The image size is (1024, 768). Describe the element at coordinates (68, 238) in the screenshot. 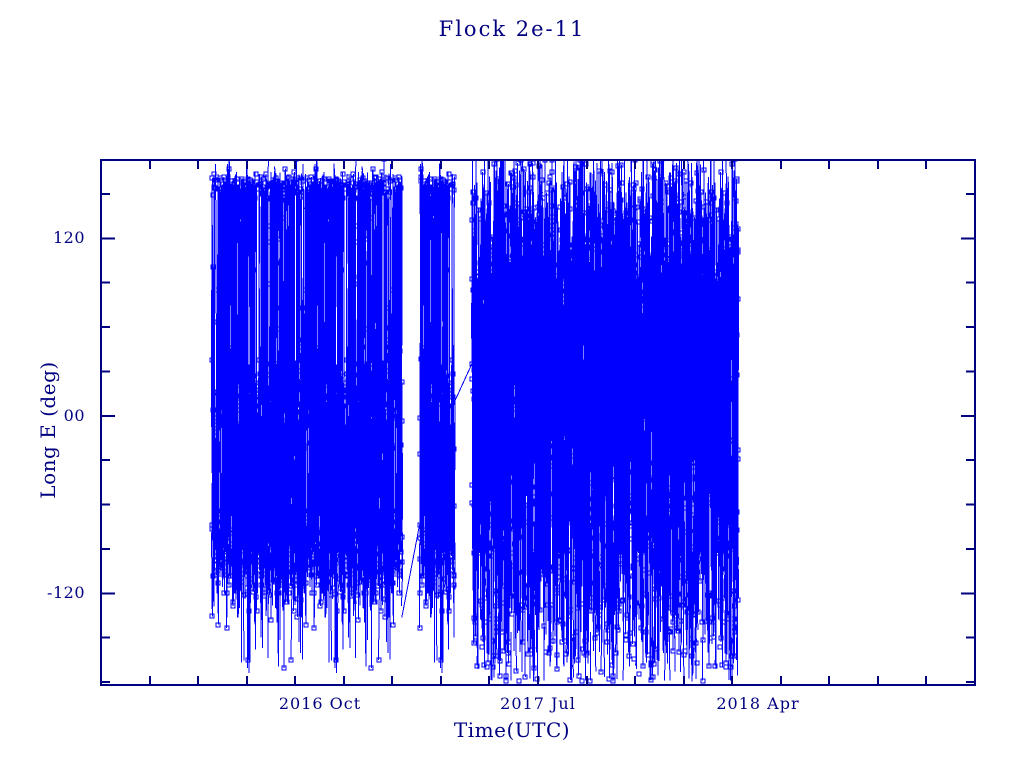

I see `y-tick-label: 120` at that location.